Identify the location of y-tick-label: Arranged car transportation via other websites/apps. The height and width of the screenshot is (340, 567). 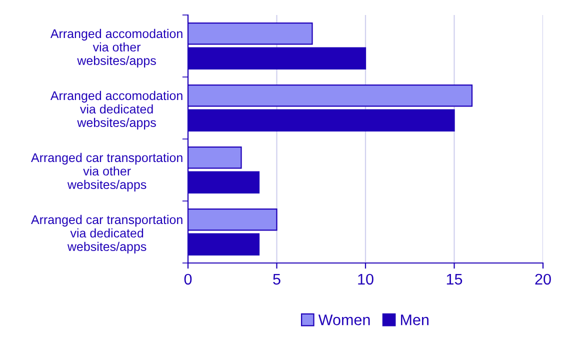
(106, 172).